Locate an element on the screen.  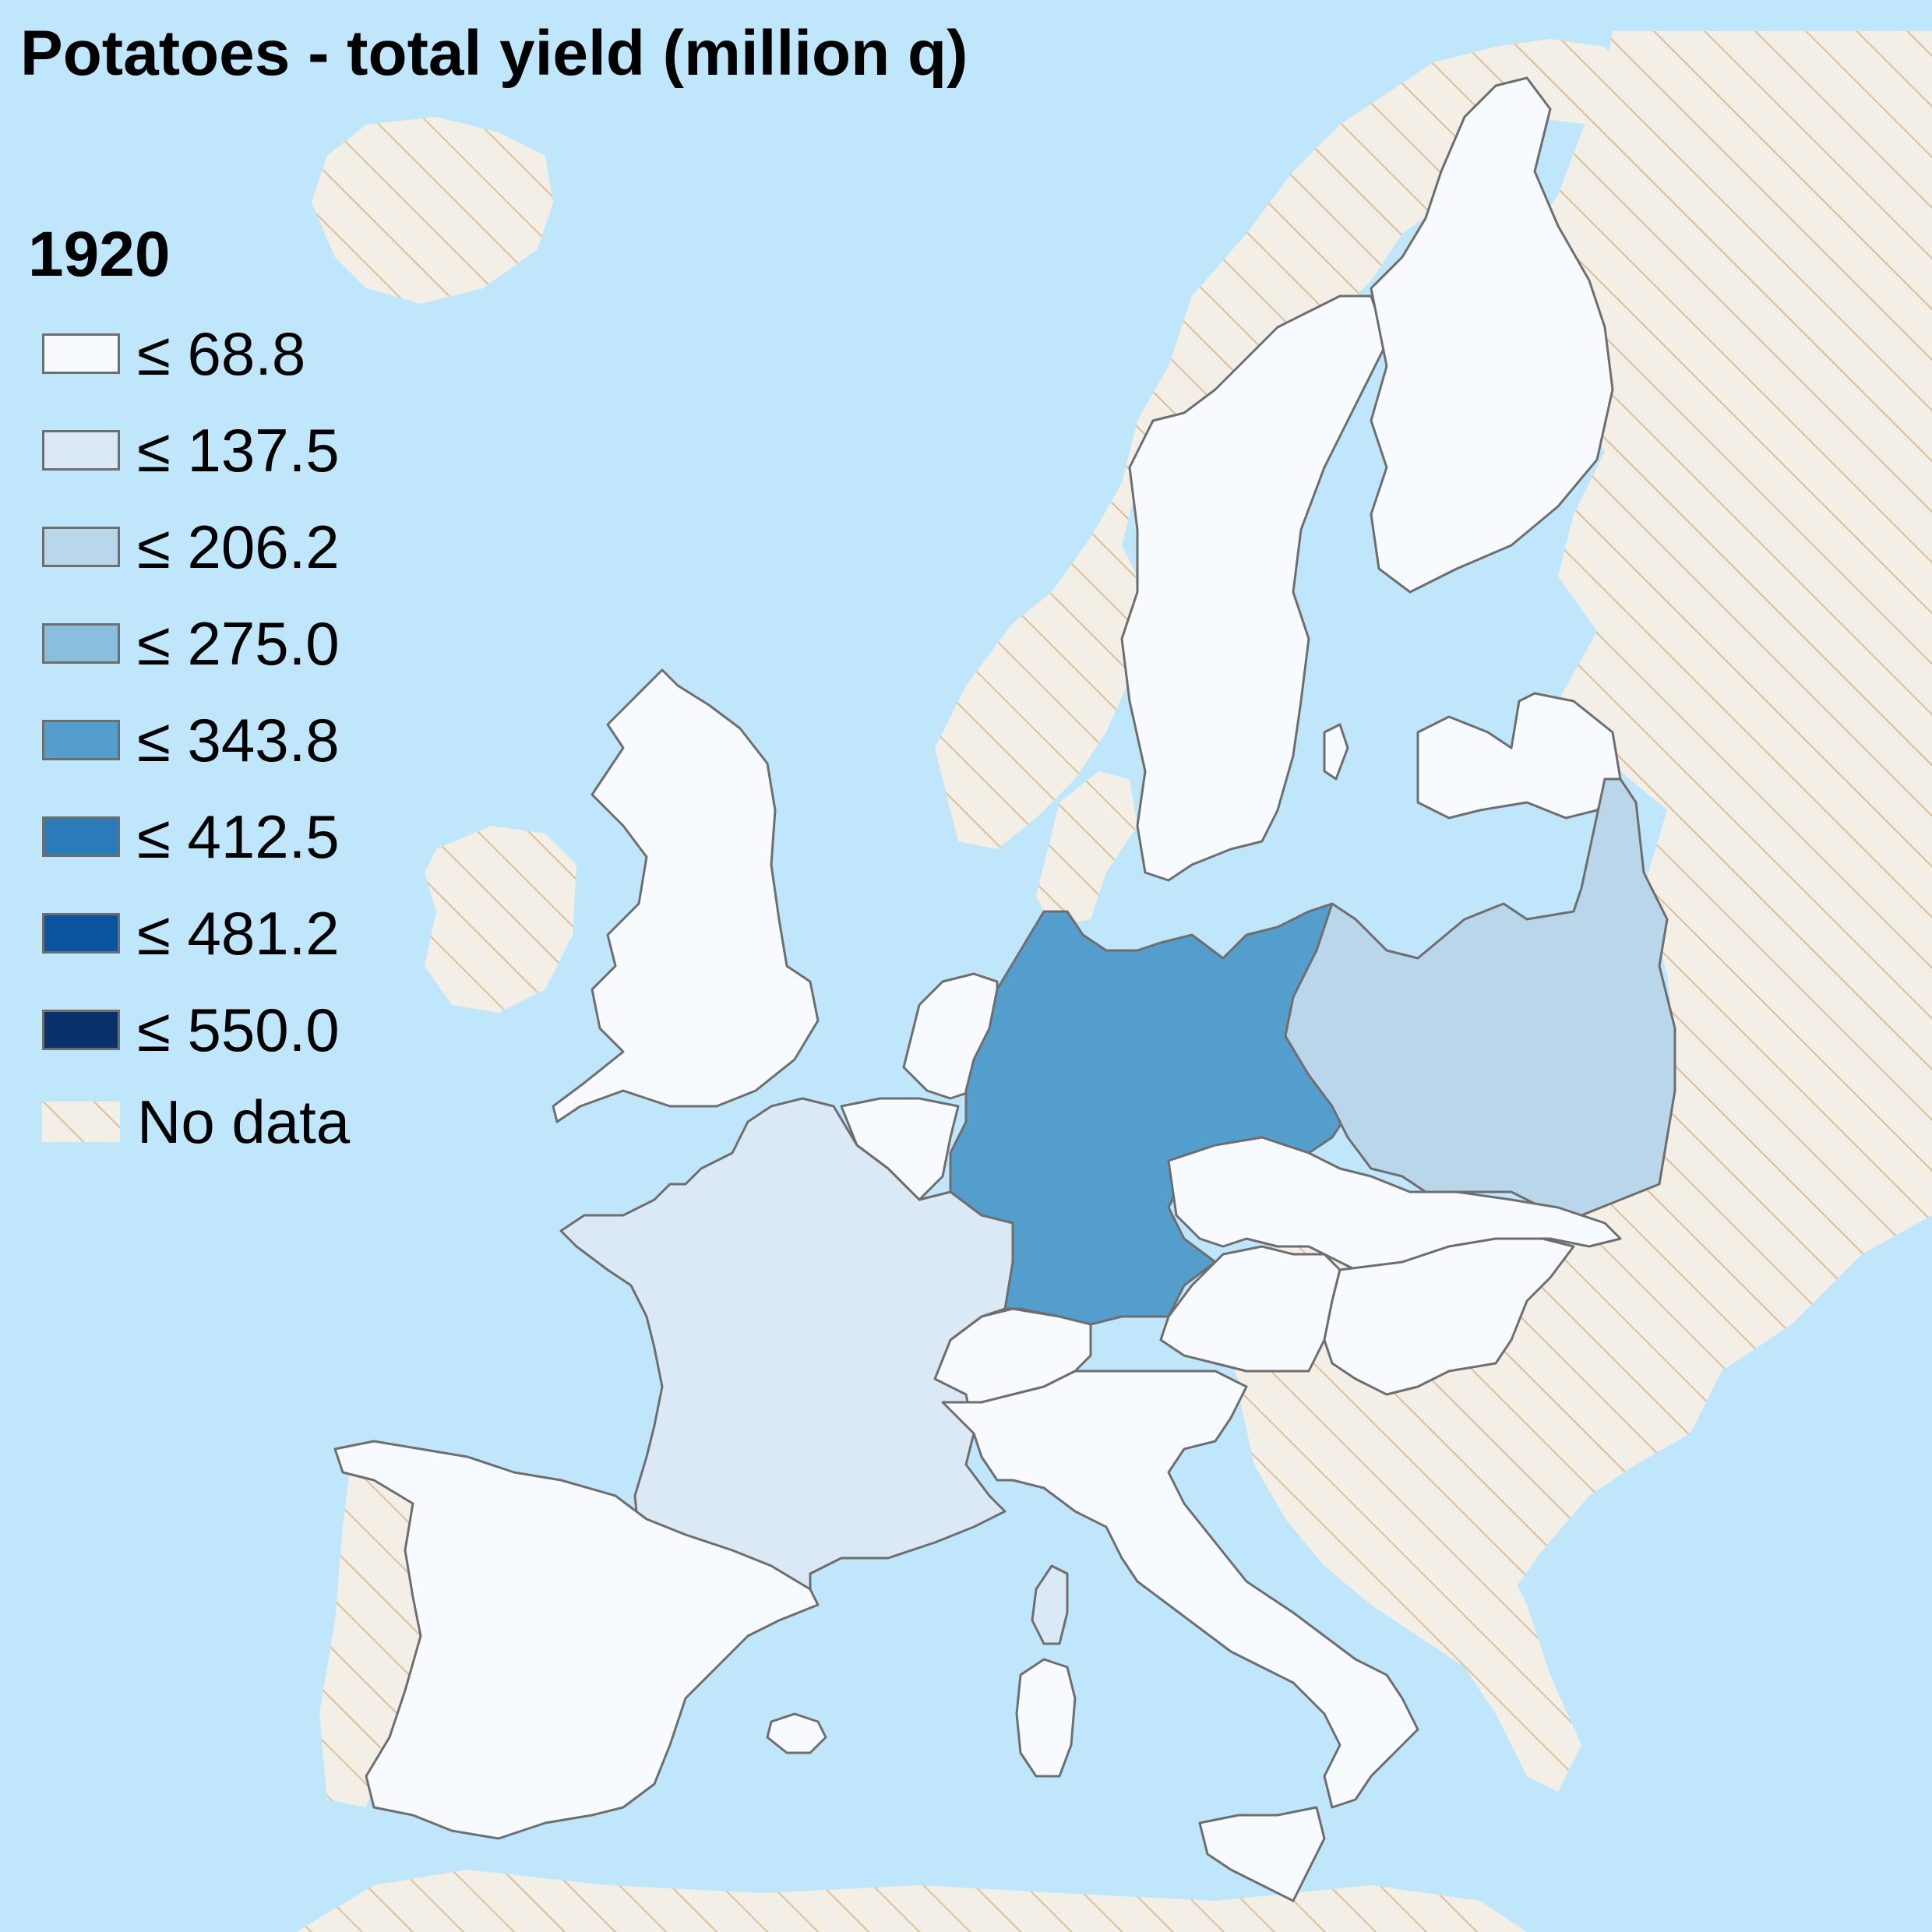
region-finland is located at coordinates (1492, 335).